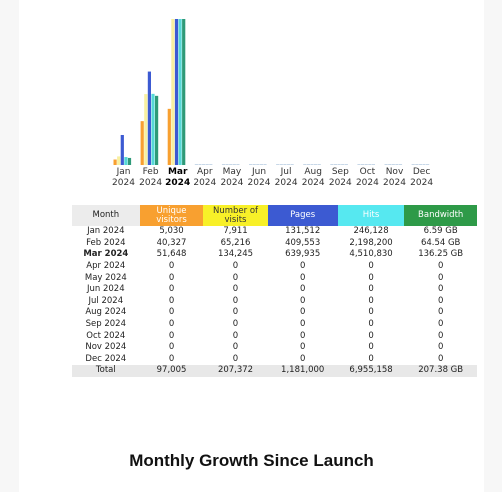 This screenshot has height=492, width=502. Describe the element at coordinates (106, 335) in the screenshot. I see `cell-month: Oct 2024` at that location.